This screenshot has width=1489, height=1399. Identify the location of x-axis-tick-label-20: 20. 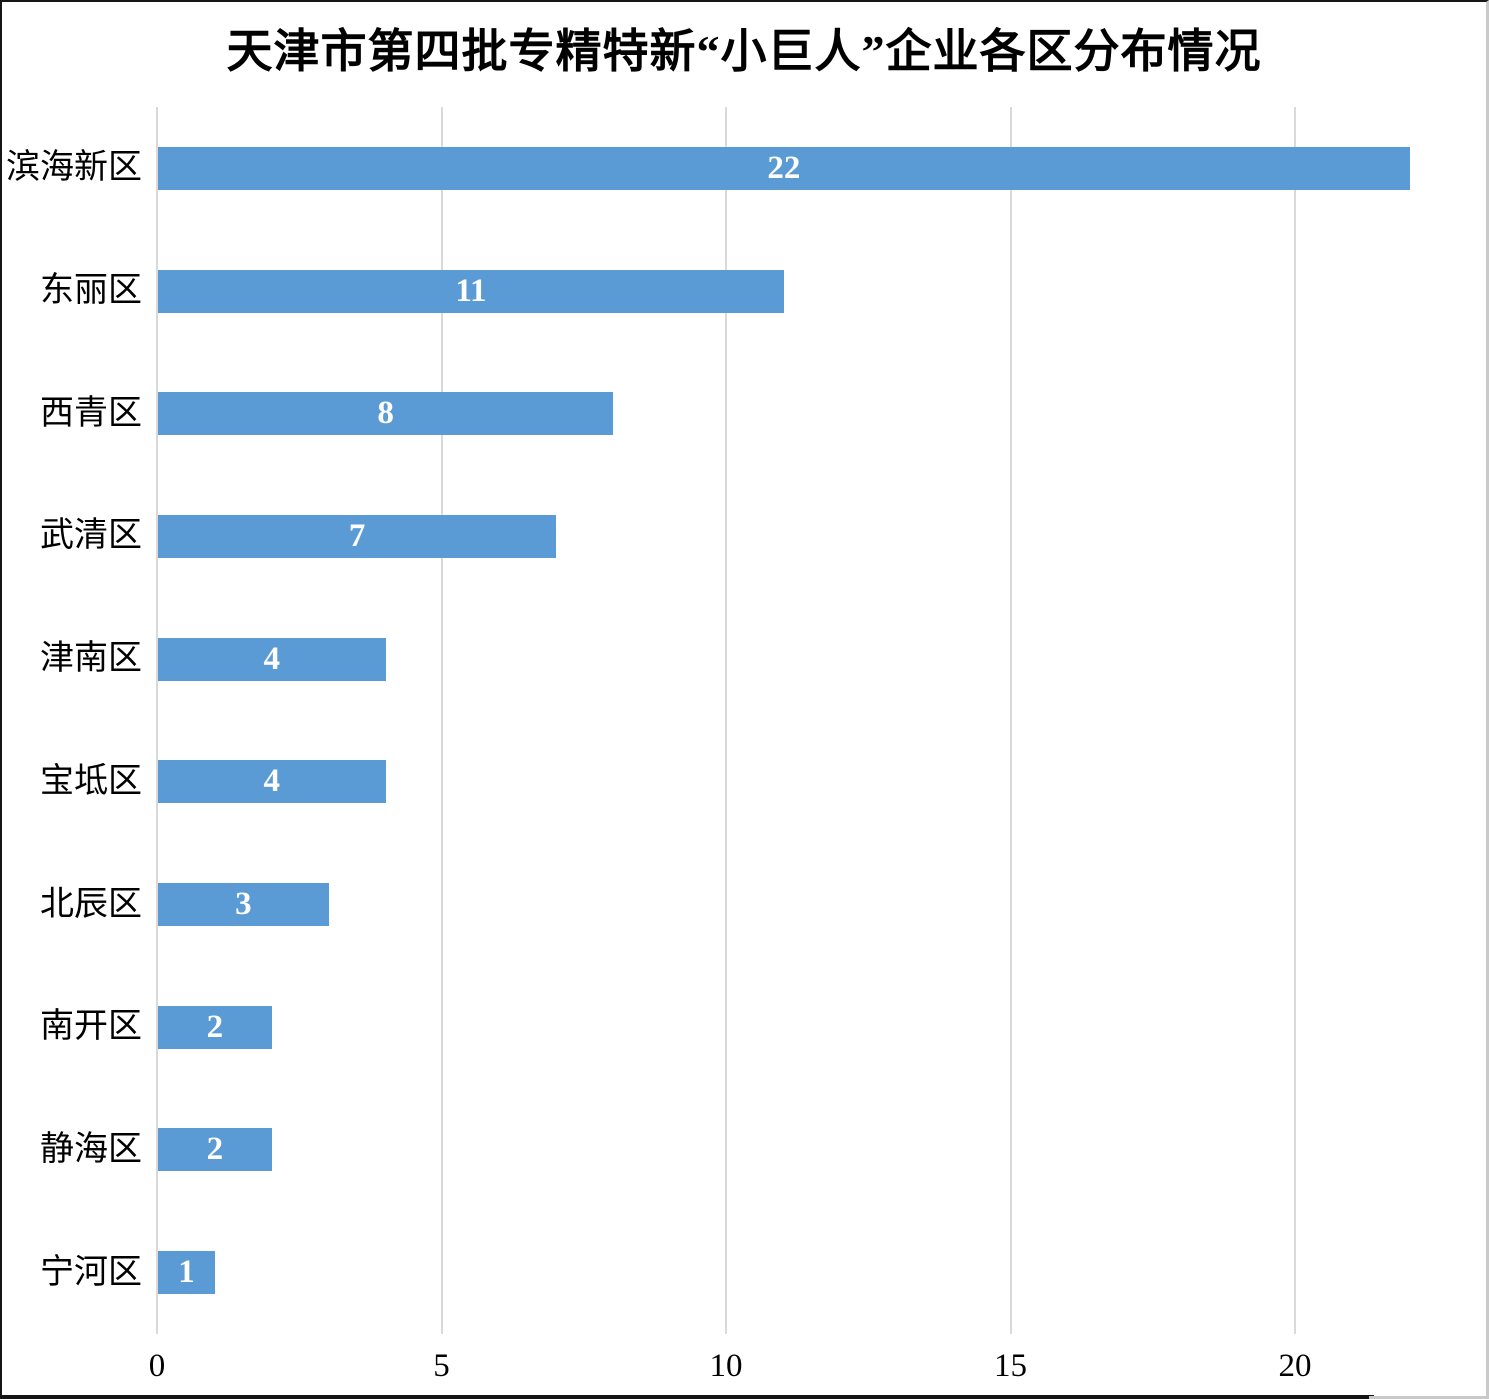
(1295, 1366).